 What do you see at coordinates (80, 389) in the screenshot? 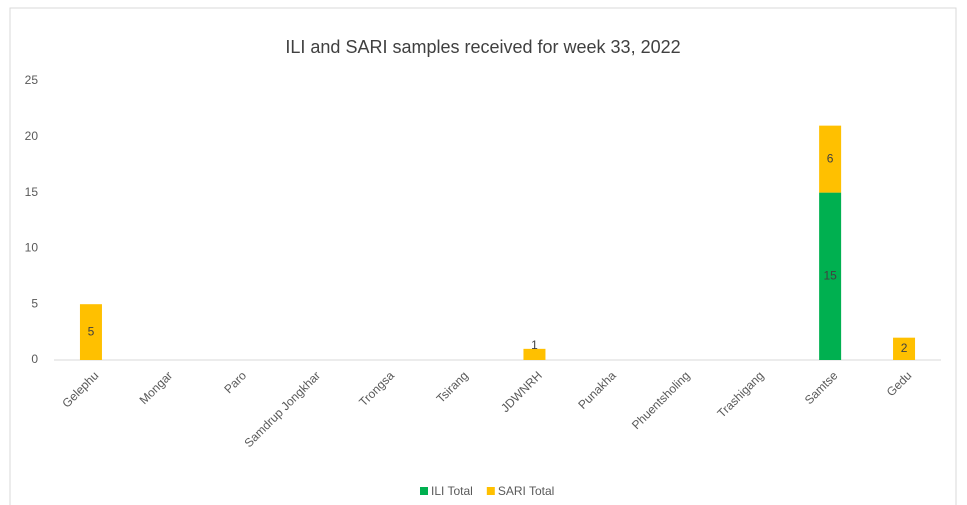
I see `x-tick-label: Gelephu` at bounding box center [80, 389].